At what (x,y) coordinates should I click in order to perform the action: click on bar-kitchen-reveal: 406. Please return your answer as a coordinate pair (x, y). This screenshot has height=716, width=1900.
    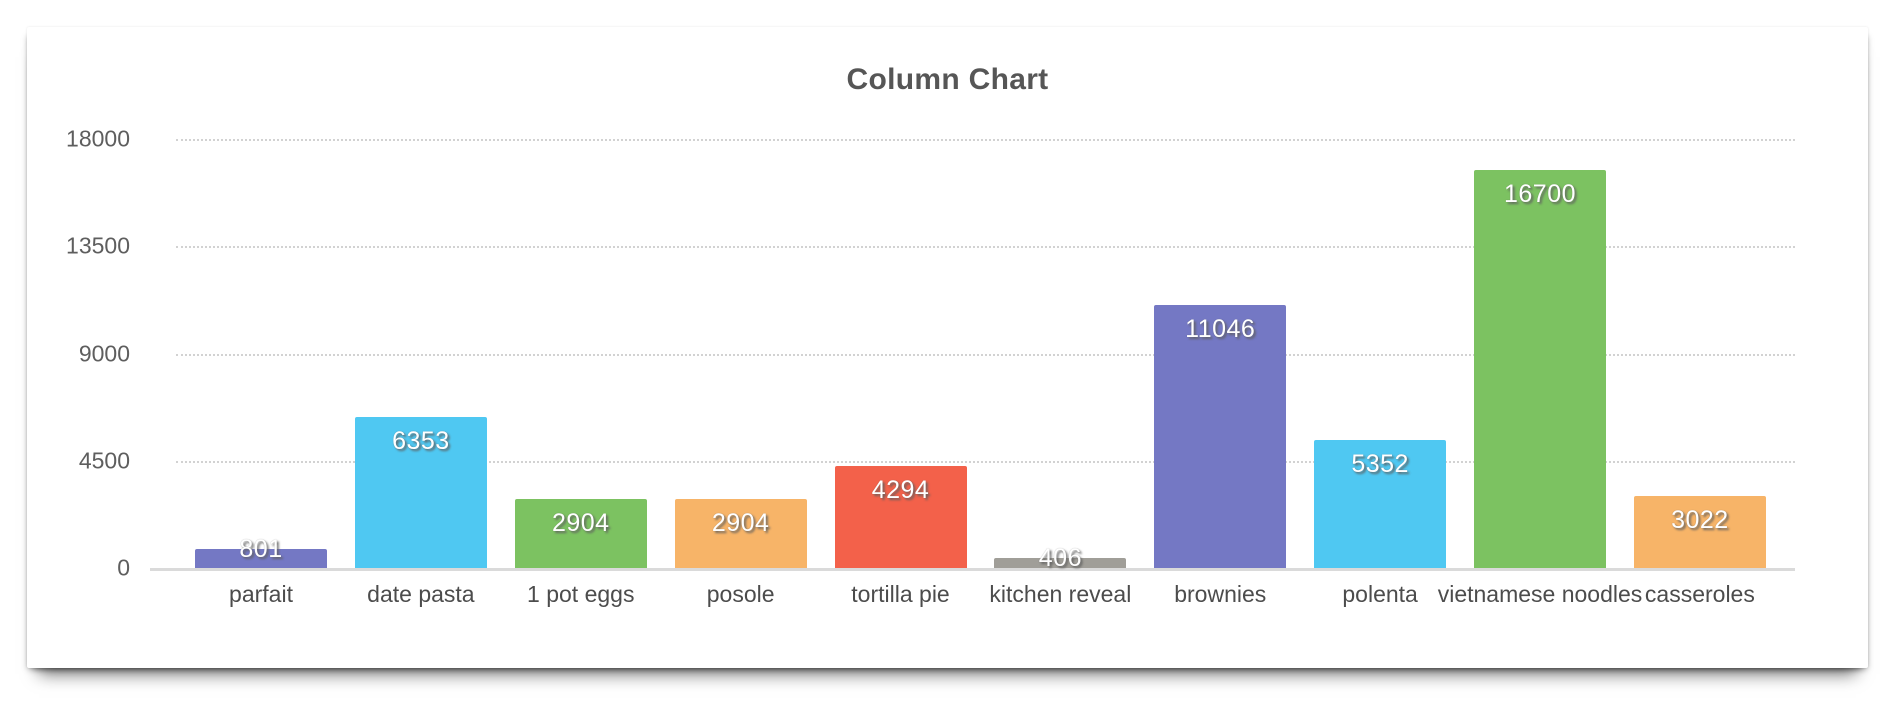
    Looking at the image, I should click on (1060, 558).